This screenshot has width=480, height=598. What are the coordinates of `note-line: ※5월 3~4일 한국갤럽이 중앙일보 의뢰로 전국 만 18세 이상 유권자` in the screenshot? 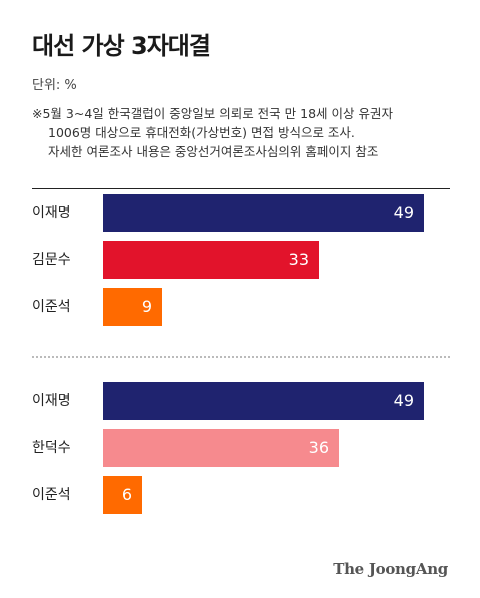 It's located at (212, 113).